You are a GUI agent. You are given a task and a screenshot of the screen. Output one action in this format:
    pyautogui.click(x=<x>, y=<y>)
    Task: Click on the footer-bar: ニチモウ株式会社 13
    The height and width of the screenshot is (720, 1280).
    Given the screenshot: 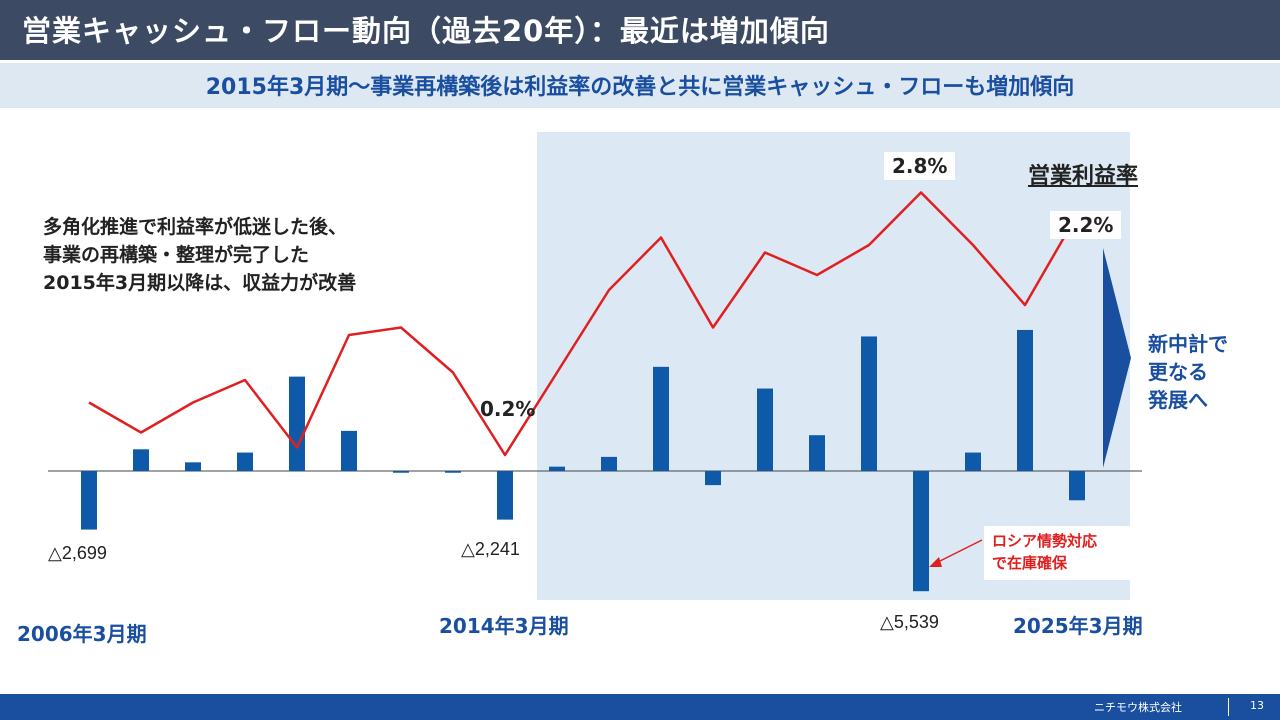 What is the action you would take?
    pyautogui.click(x=640, y=707)
    